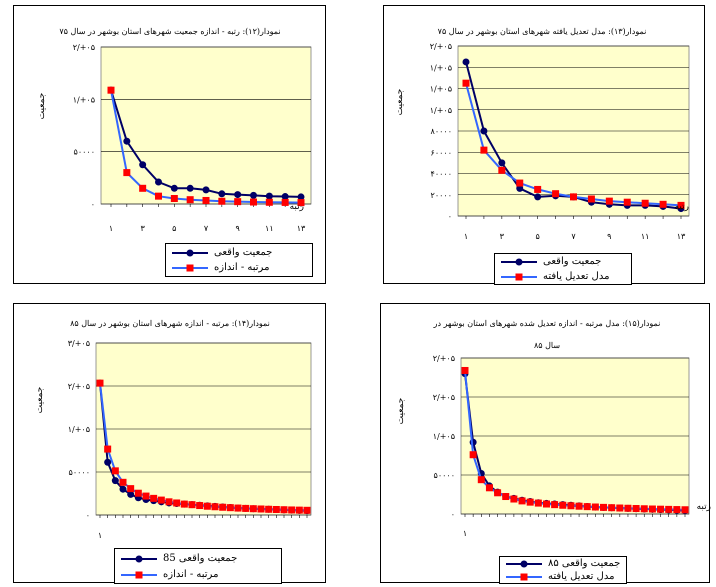 This screenshot has width=716, height=587. What do you see at coordinates (269, 228) in the screenshot?
I see `x-tick-label: ۱۱` at bounding box center [269, 228].